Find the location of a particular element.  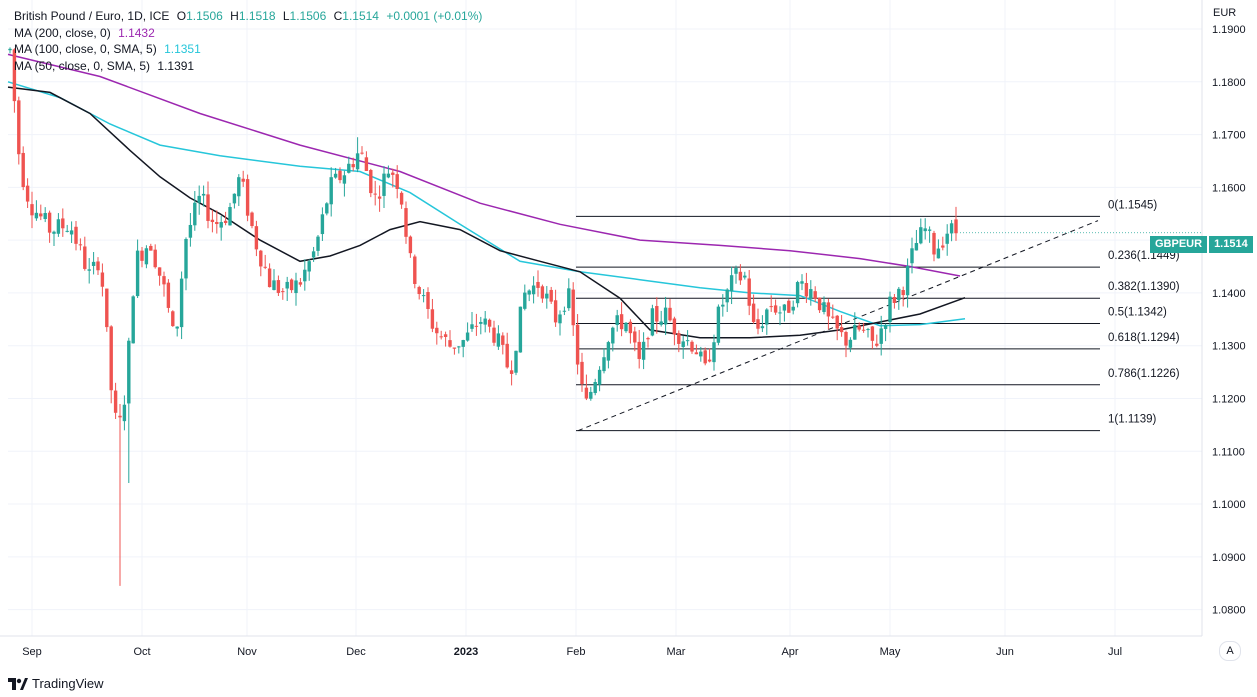

ma50-value: 1.1391 is located at coordinates (176, 65).